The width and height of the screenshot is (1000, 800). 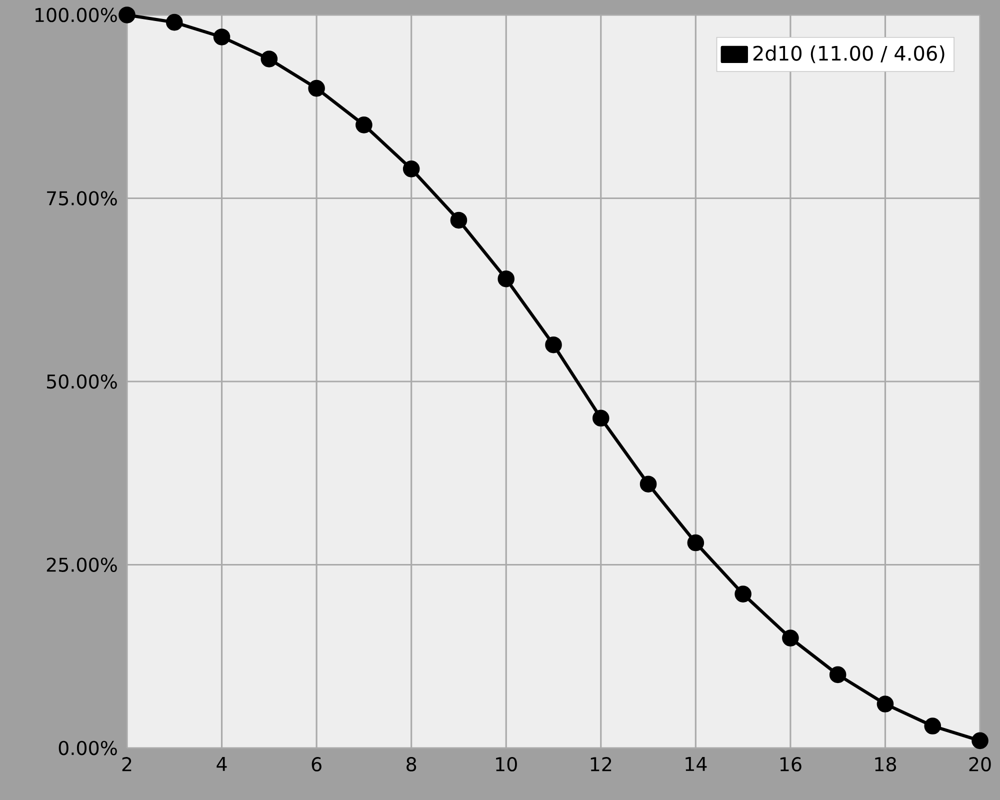 I want to click on x-tick-label: 2, so click(x=127, y=764).